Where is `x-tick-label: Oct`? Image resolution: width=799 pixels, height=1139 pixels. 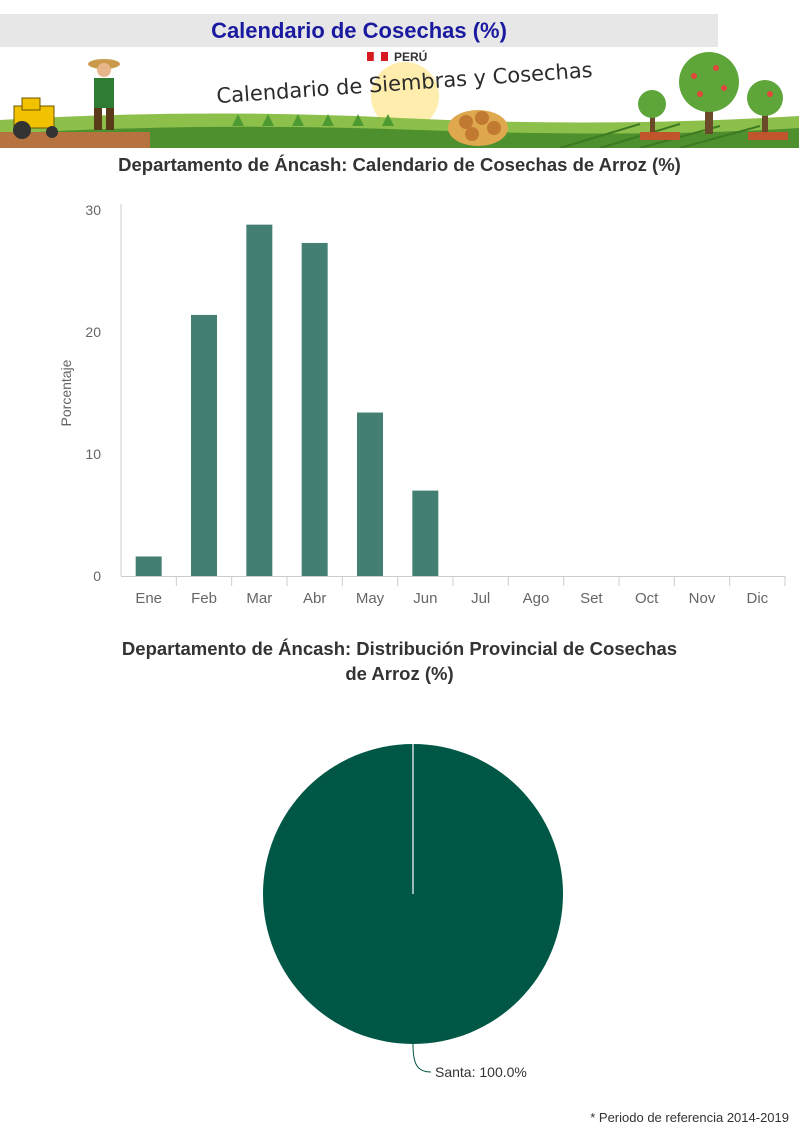 x-tick-label: Oct is located at coordinates (647, 598).